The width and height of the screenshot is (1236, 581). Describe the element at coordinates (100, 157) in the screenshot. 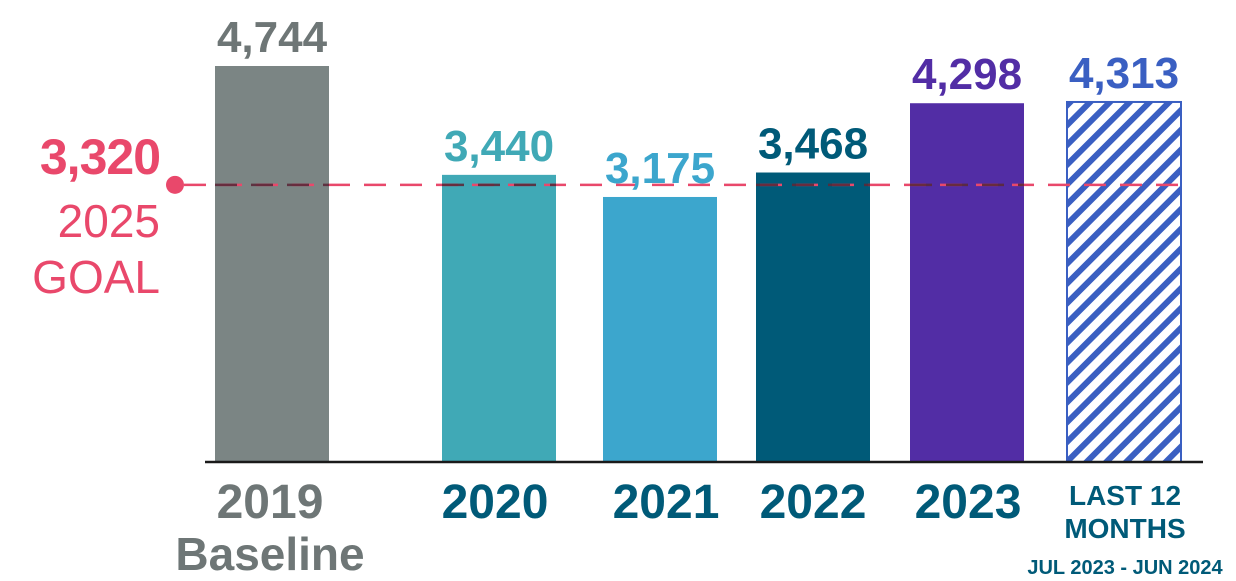

I see `goal-value-label: 3,320` at that location.